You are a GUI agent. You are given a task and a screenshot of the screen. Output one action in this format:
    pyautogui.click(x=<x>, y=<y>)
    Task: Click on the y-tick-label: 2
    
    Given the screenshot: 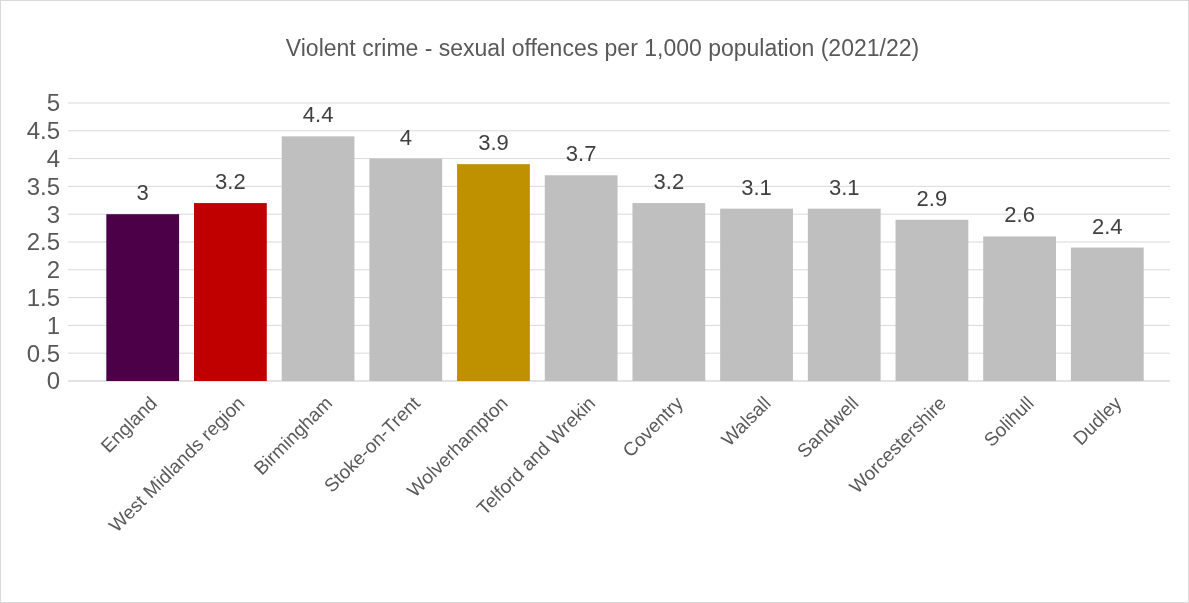 What is the action you would take?
    pyautogui.click(x=53, y=270)
    